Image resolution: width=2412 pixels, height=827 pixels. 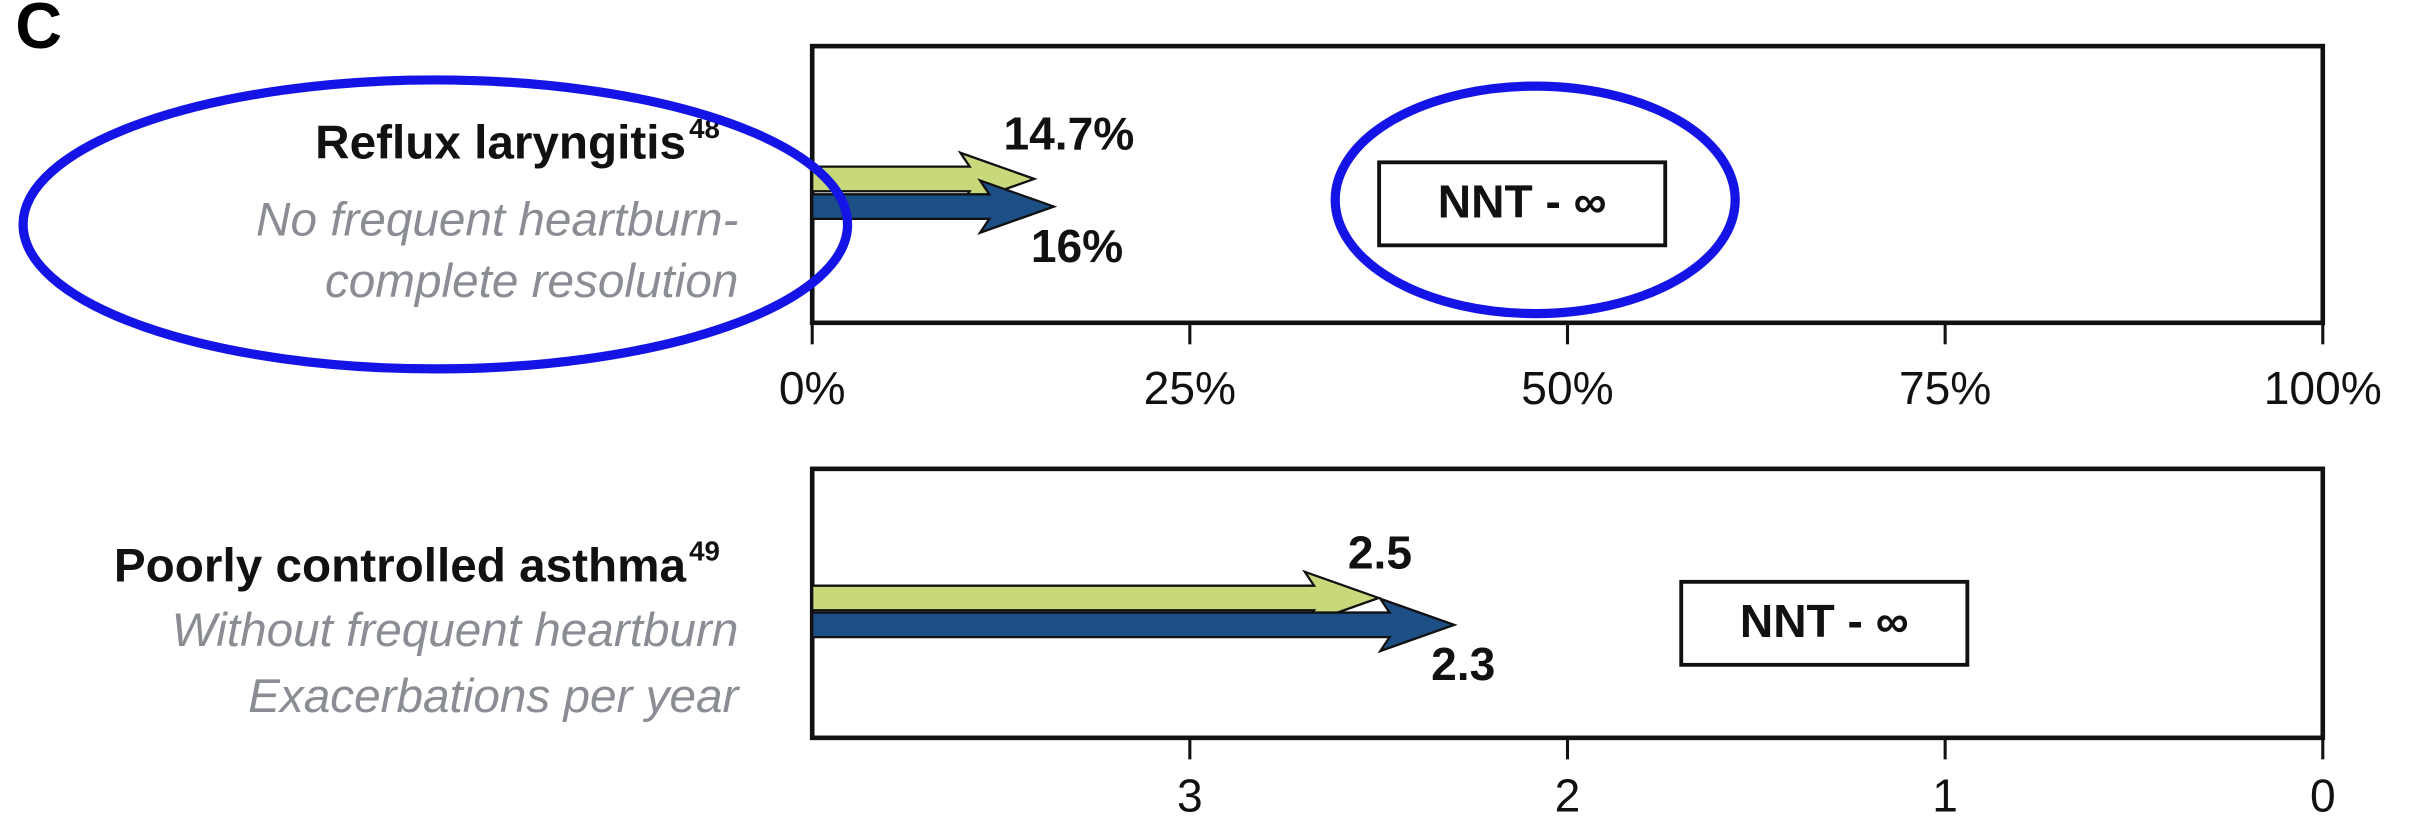 I want to click on row-label-sup: 49, so click(x=704, y=551).